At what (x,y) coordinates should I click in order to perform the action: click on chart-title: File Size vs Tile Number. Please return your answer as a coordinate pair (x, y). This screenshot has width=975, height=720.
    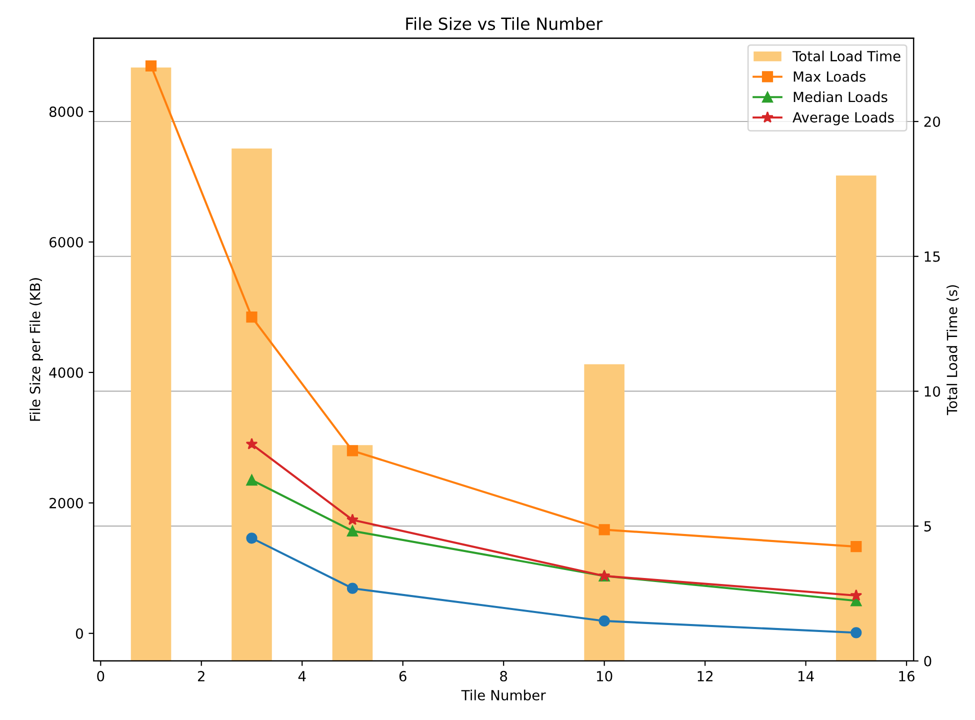
    Looking at the image, I should click on (504, 23).